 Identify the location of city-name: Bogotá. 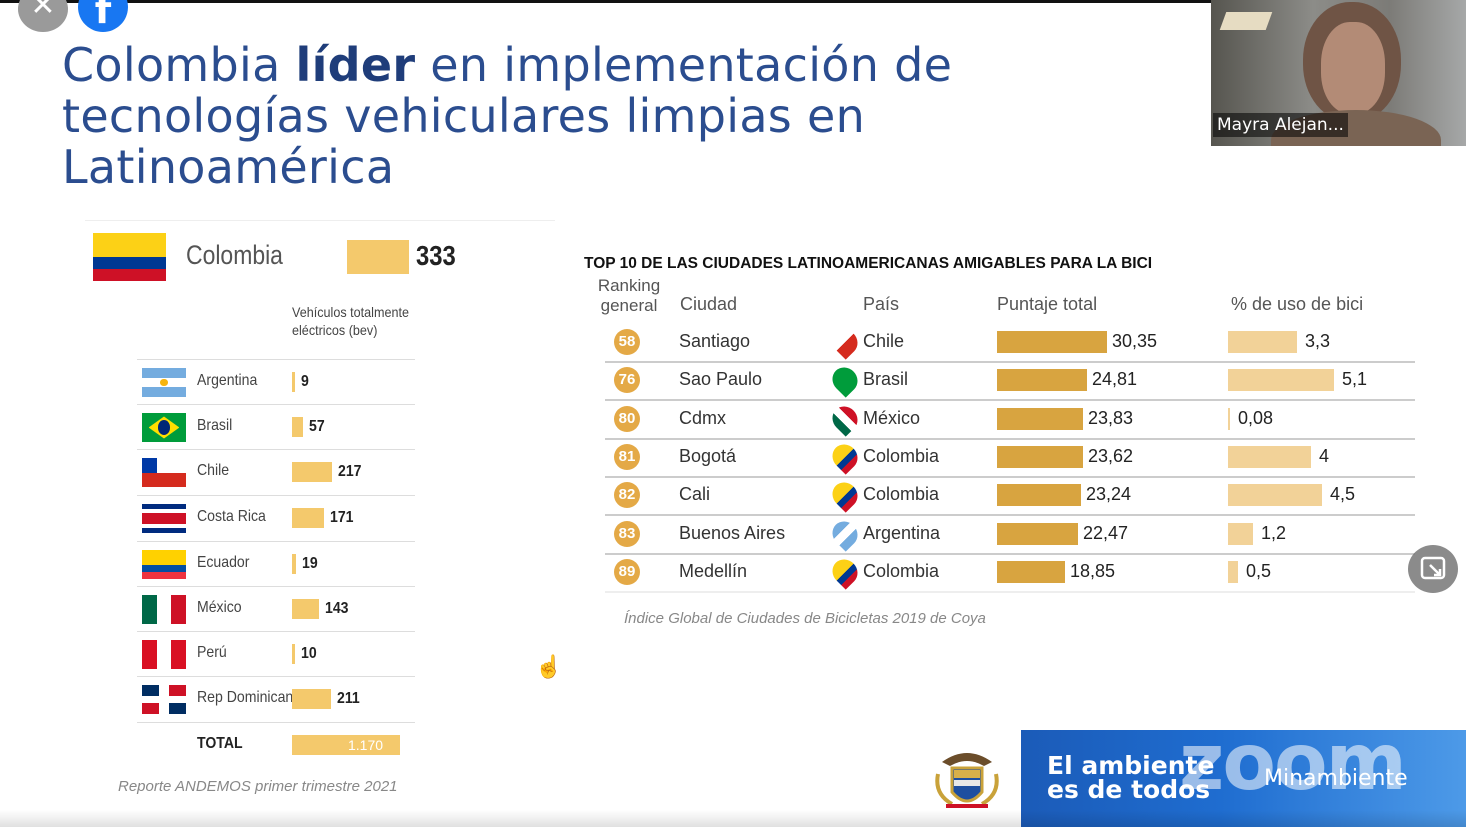
(708, 456).